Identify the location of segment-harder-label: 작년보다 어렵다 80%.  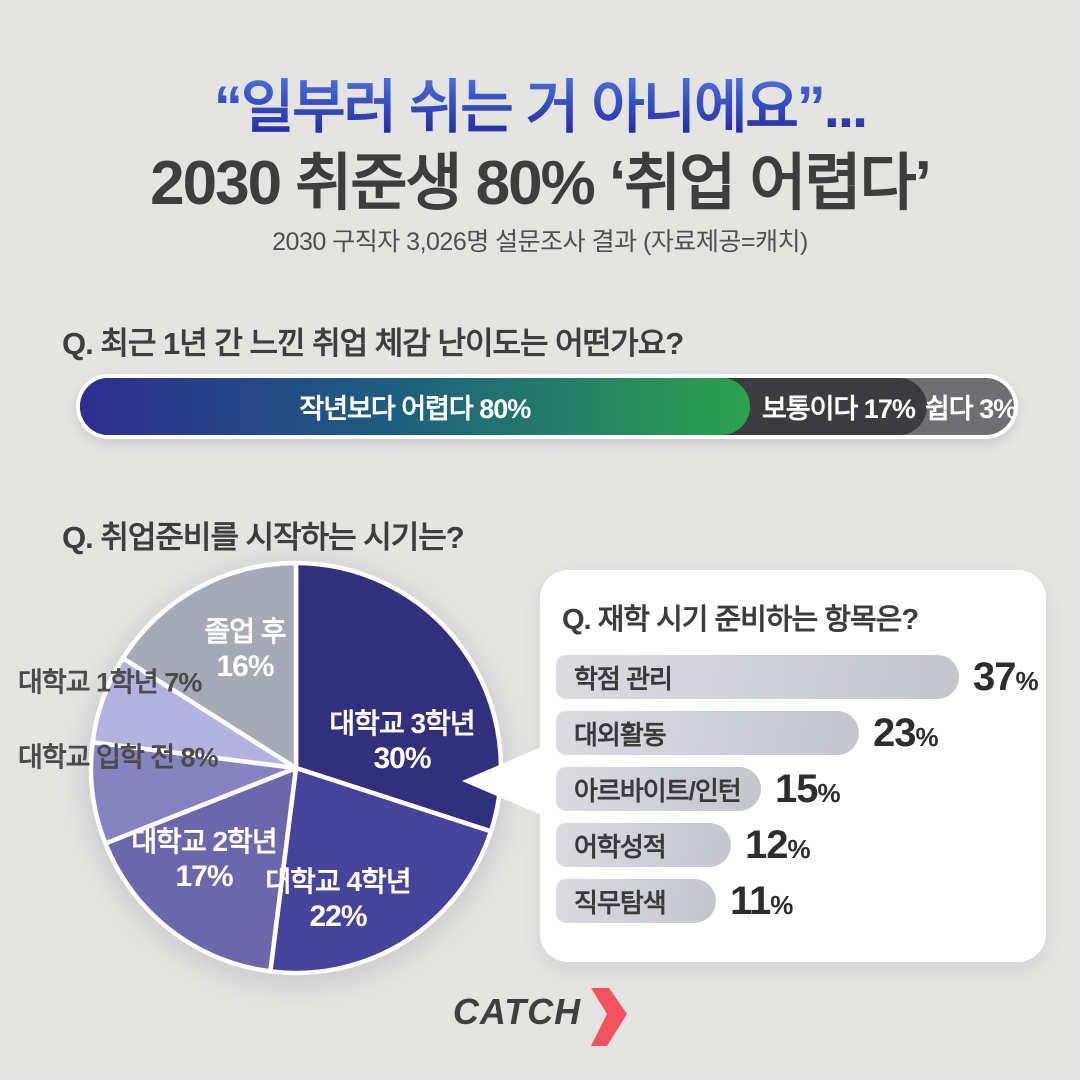
(415, 409).